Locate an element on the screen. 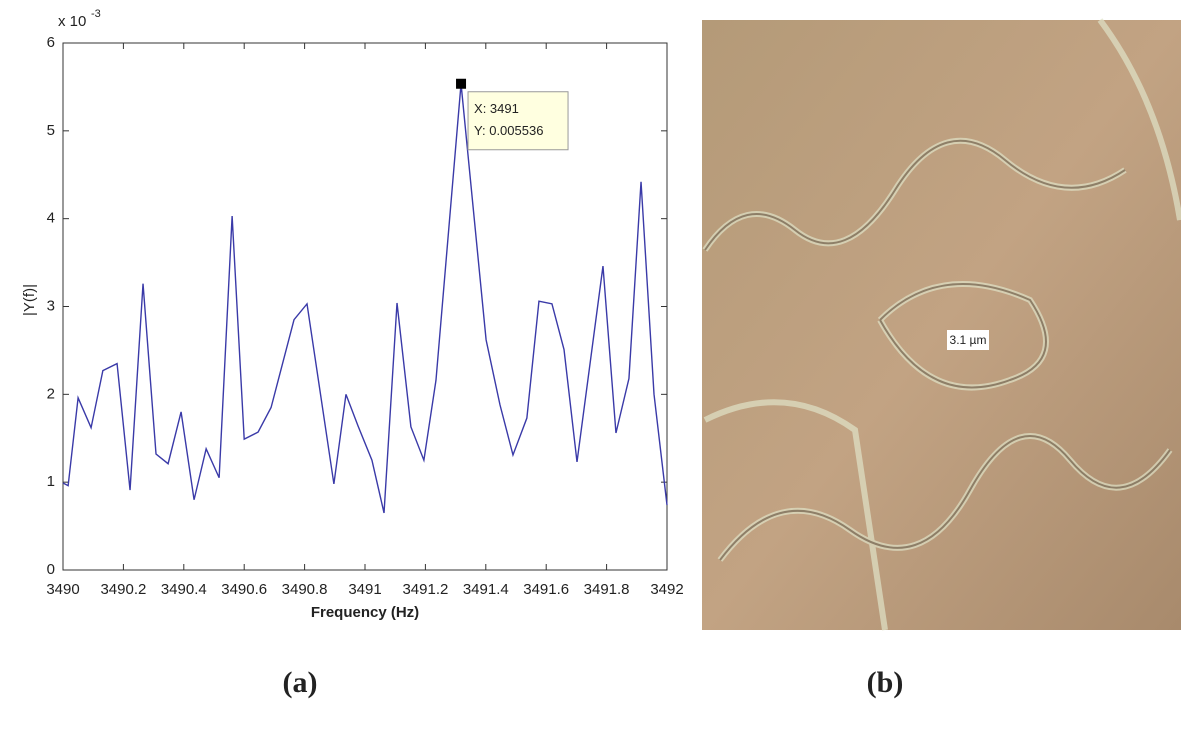  x-tick-label: 3491.6 is located at coordinates (546, 589).